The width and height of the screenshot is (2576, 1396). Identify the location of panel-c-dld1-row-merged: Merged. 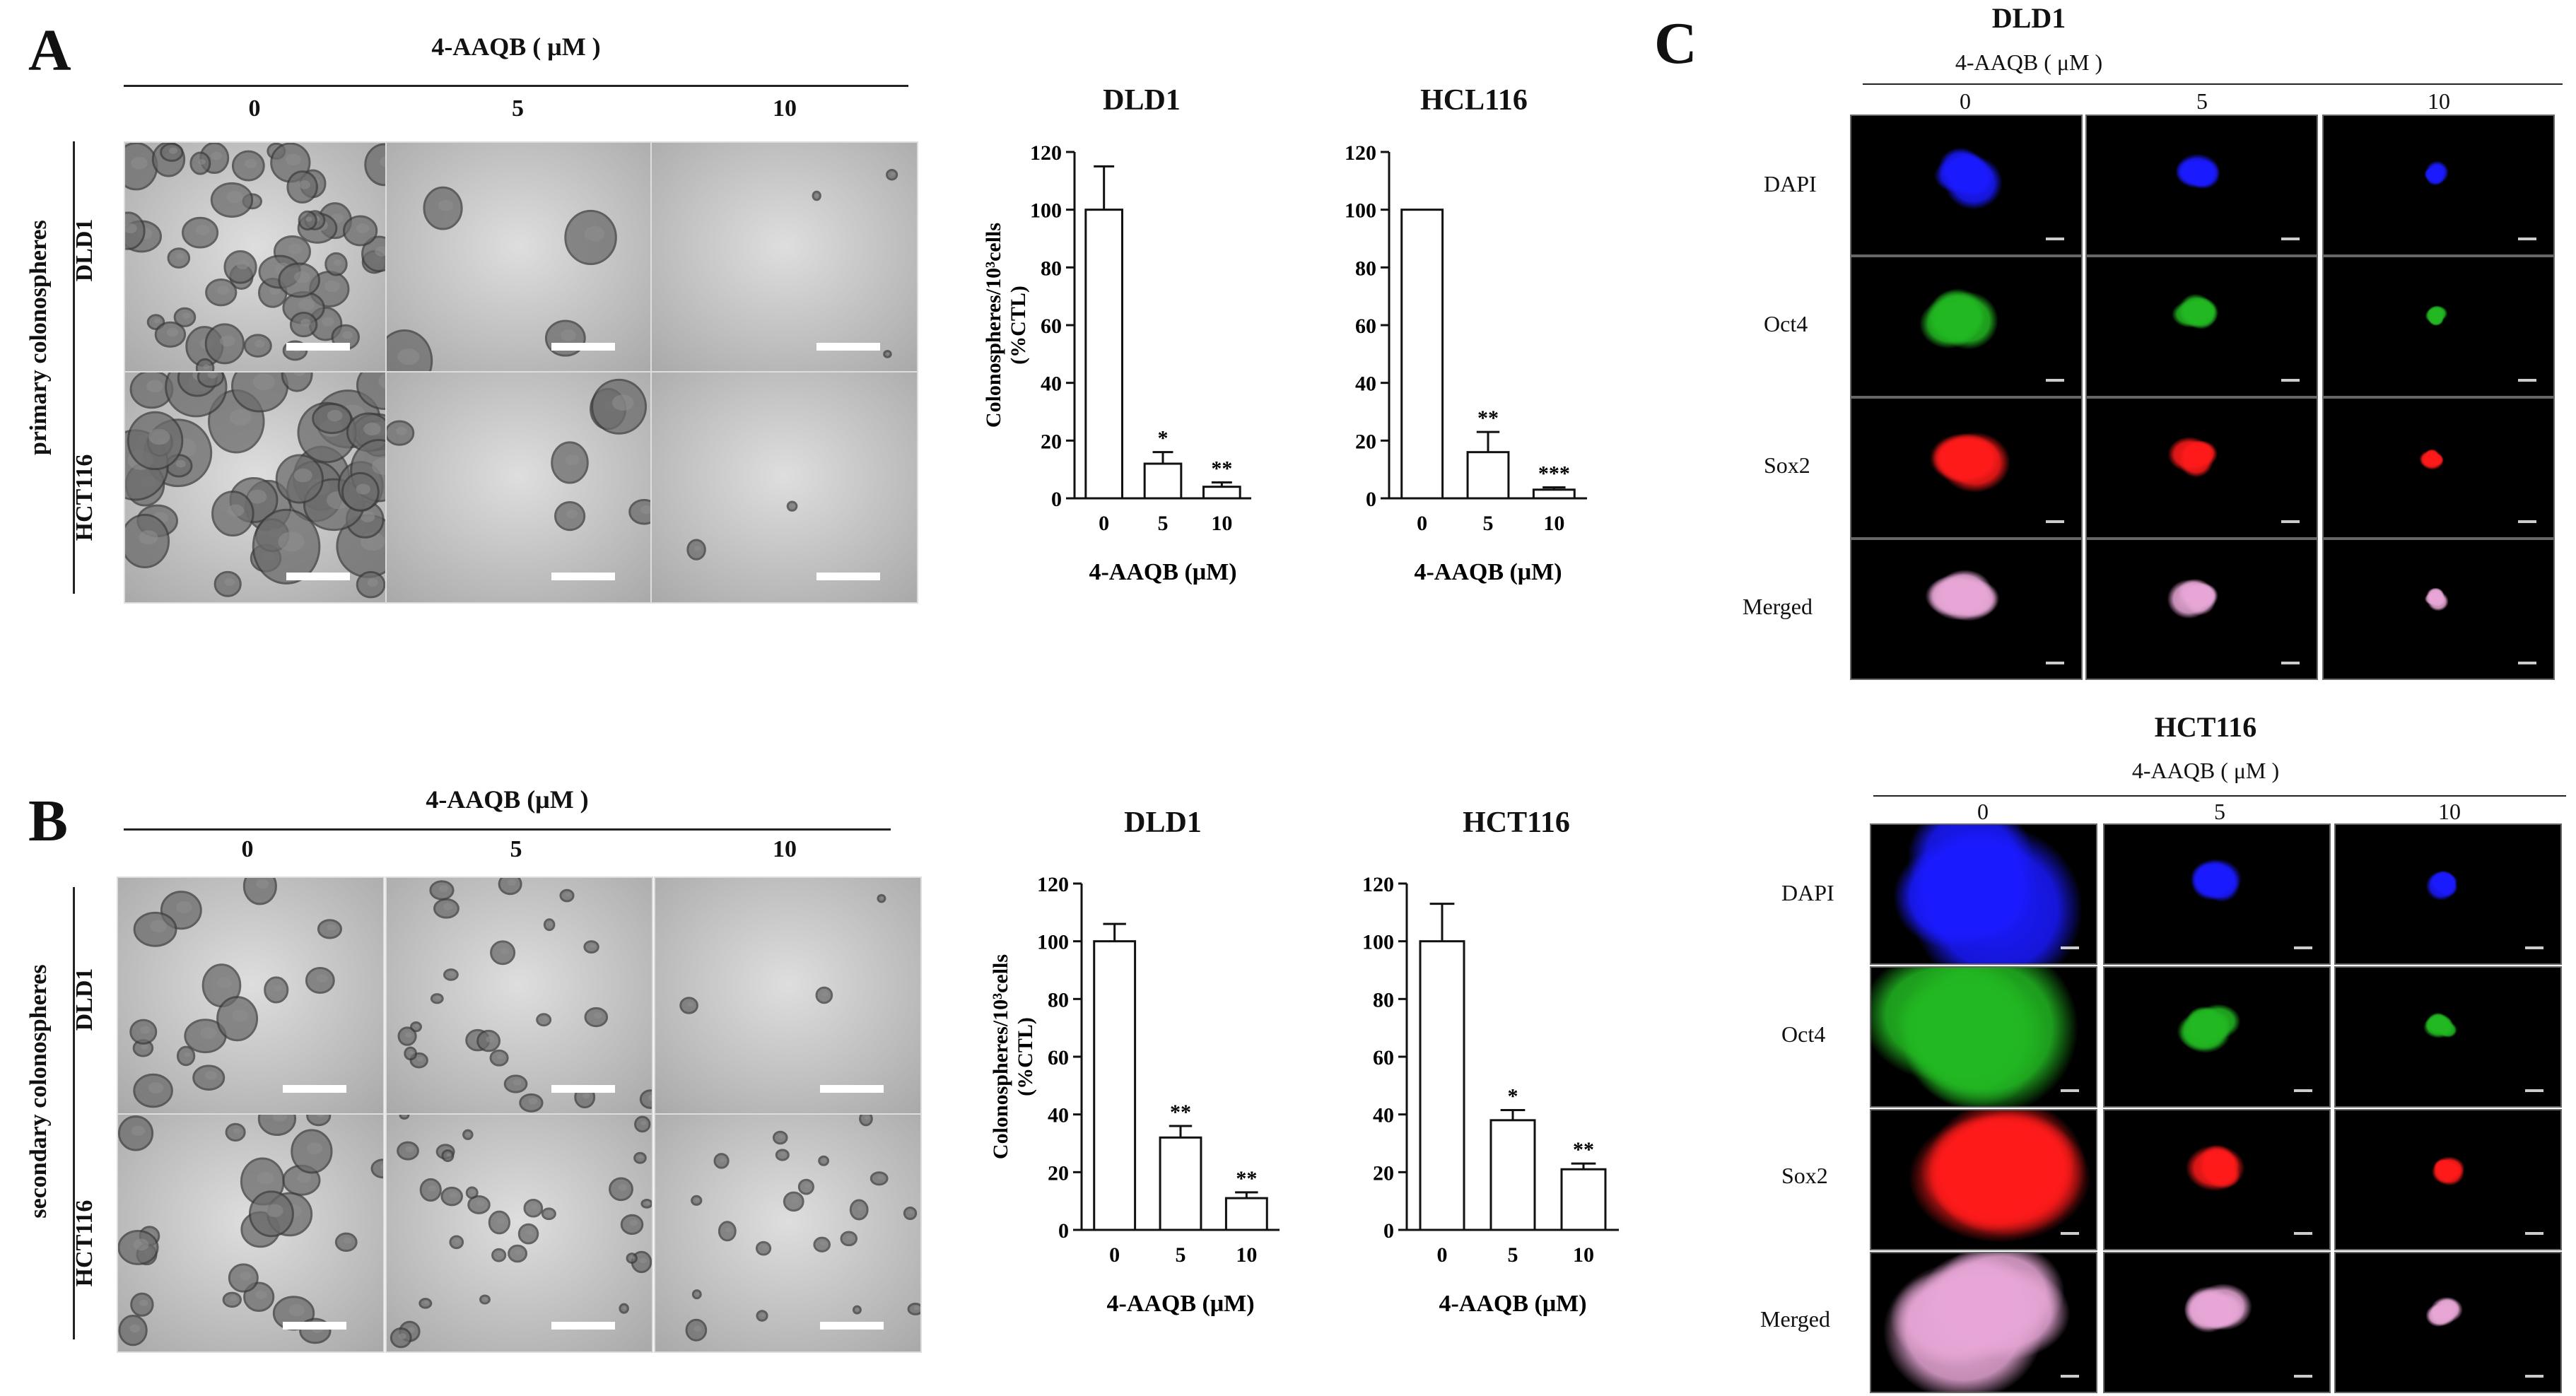
(1778, 606).